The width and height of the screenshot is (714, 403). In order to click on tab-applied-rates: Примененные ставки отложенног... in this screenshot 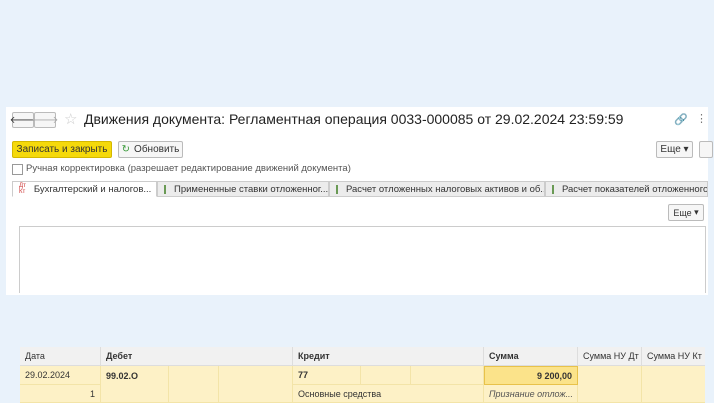, I will do `click(243, 189)`.